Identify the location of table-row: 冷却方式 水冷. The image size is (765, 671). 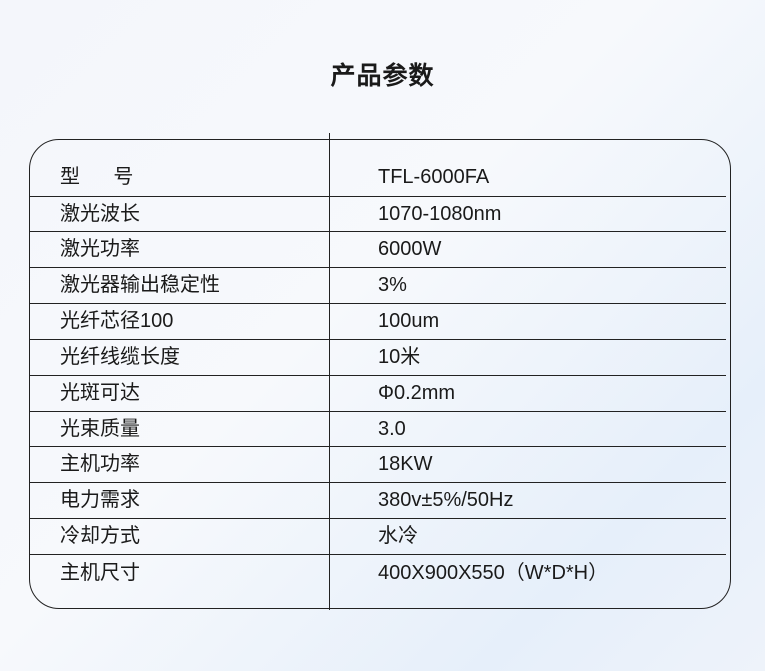
(382, 536).